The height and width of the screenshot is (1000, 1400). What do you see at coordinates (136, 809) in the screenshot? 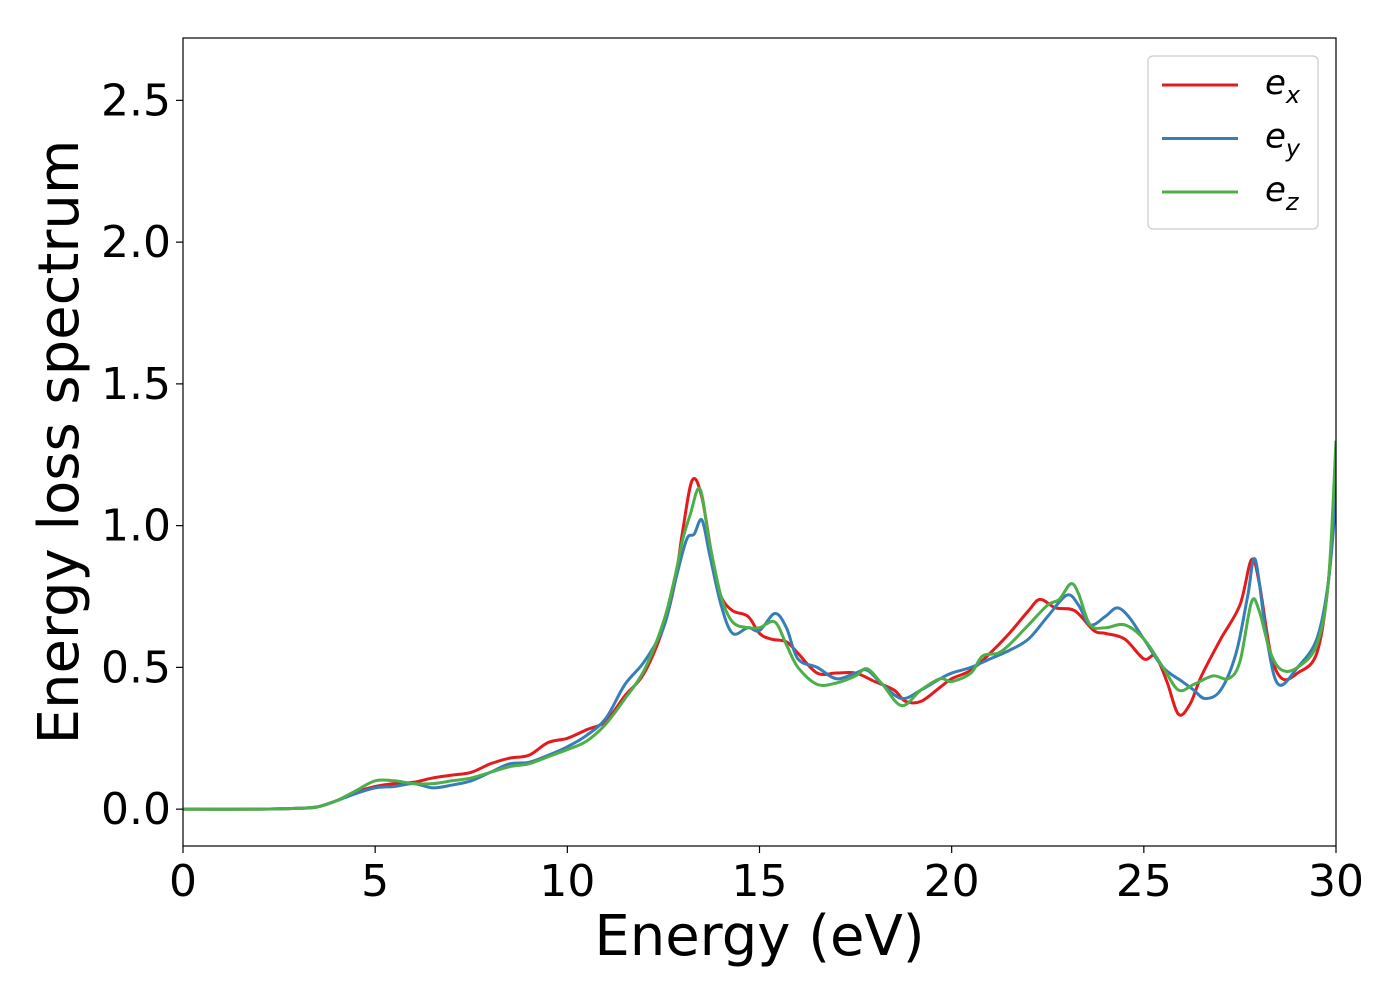
I see `y-tick-label: 0.0` at bounding box center [136, 809].